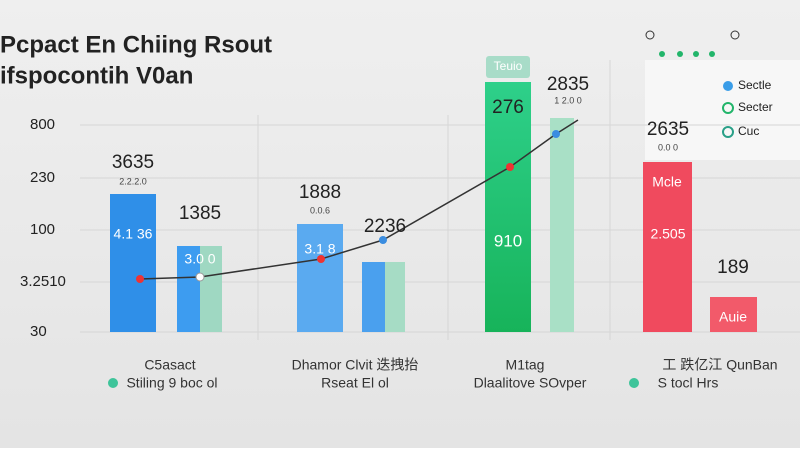 The width and height of the screenshot is (800, 453). What do you see at coordinates (171, 383) in the screenshot?
I see `category-sub: Stiling 9 boc ol` at bounding box center [171, 383].